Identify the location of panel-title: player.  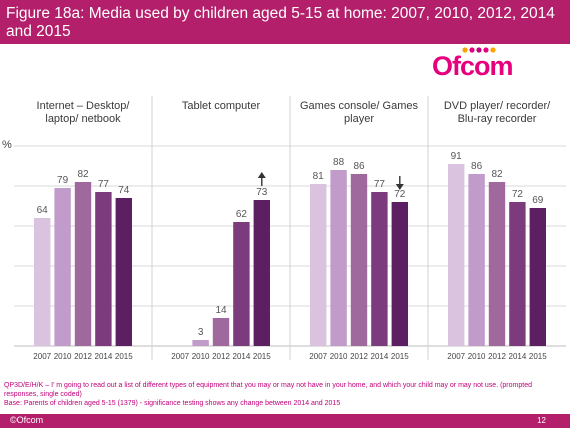
(359, 119).